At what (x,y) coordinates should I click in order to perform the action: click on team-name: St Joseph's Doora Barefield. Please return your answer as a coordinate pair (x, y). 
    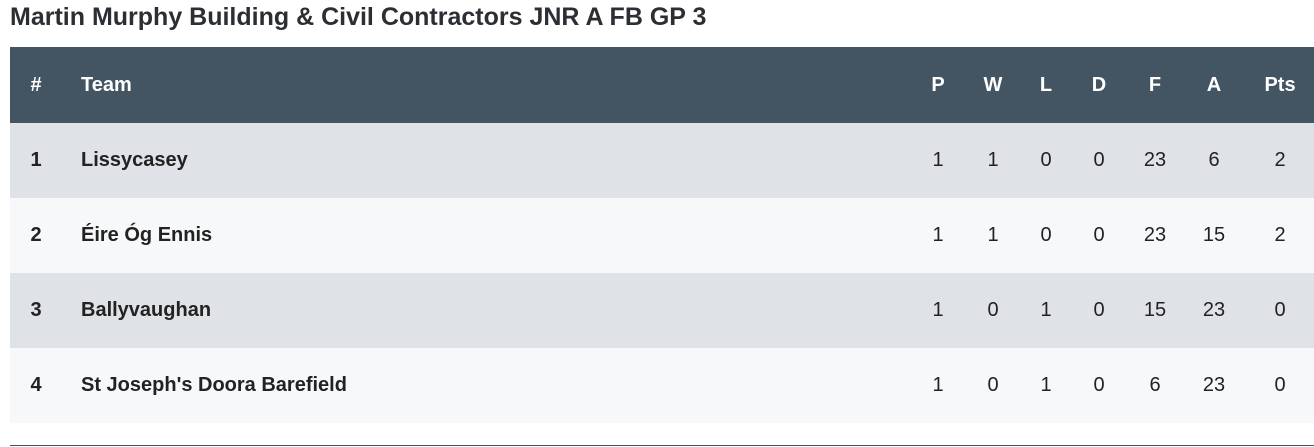
    Looking at the image, I should click on (214, 385).